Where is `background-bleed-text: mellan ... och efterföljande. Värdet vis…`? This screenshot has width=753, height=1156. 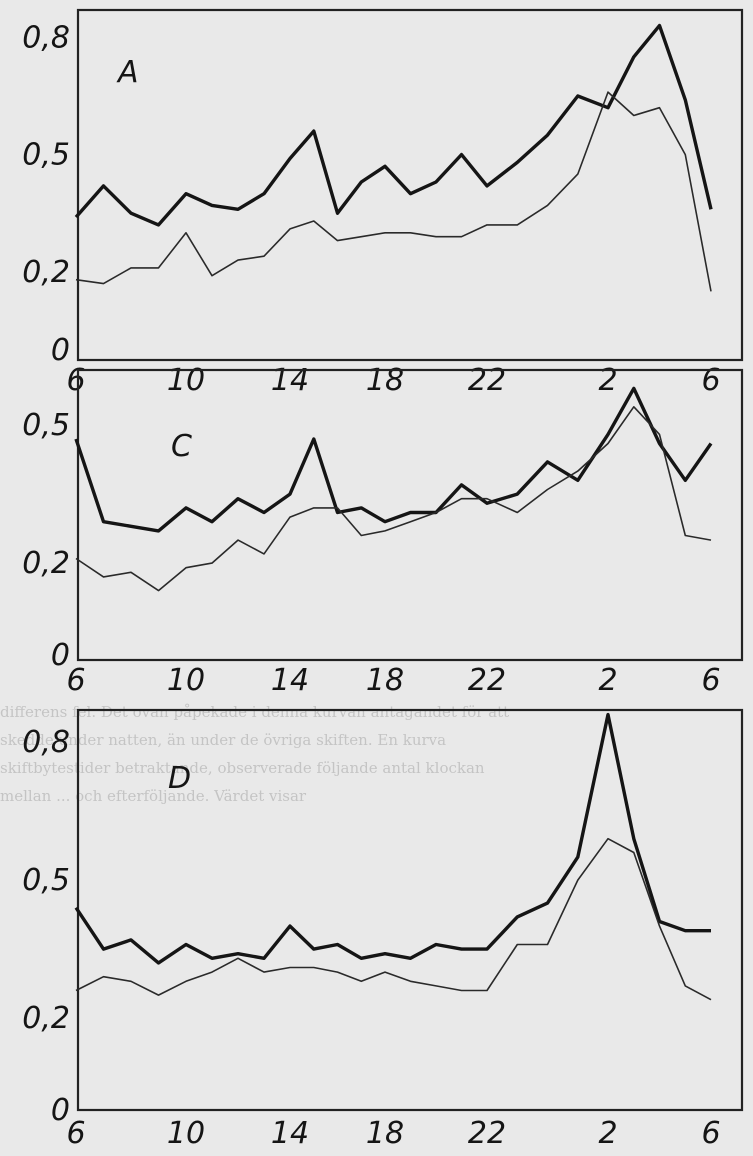 background-bleed-text: mellan ... och efterföljande. Värdet vis… is located at coordinates (153, 796).